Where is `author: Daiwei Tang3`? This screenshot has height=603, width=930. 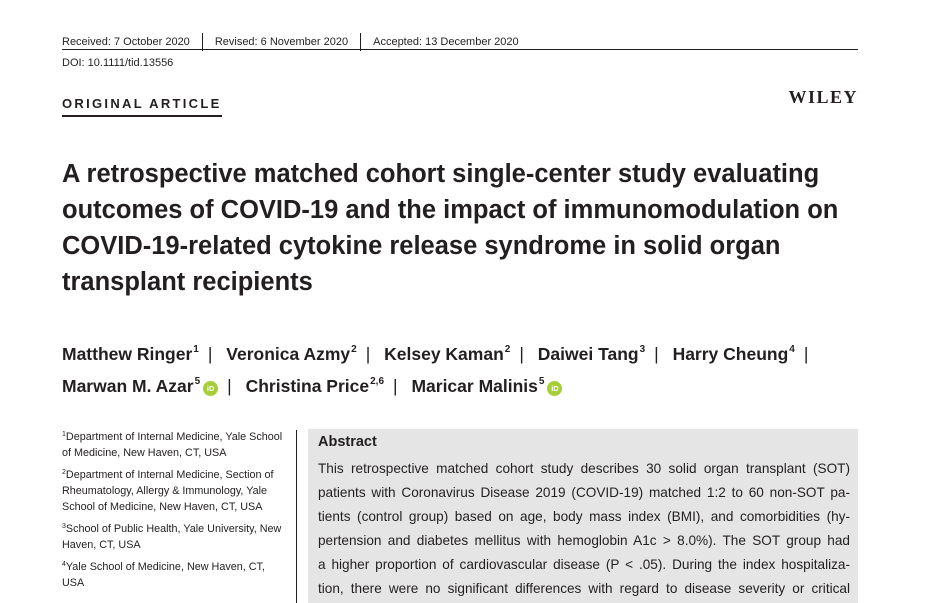
author: Daiwei Tang3 is located at coordinates (591, 354).